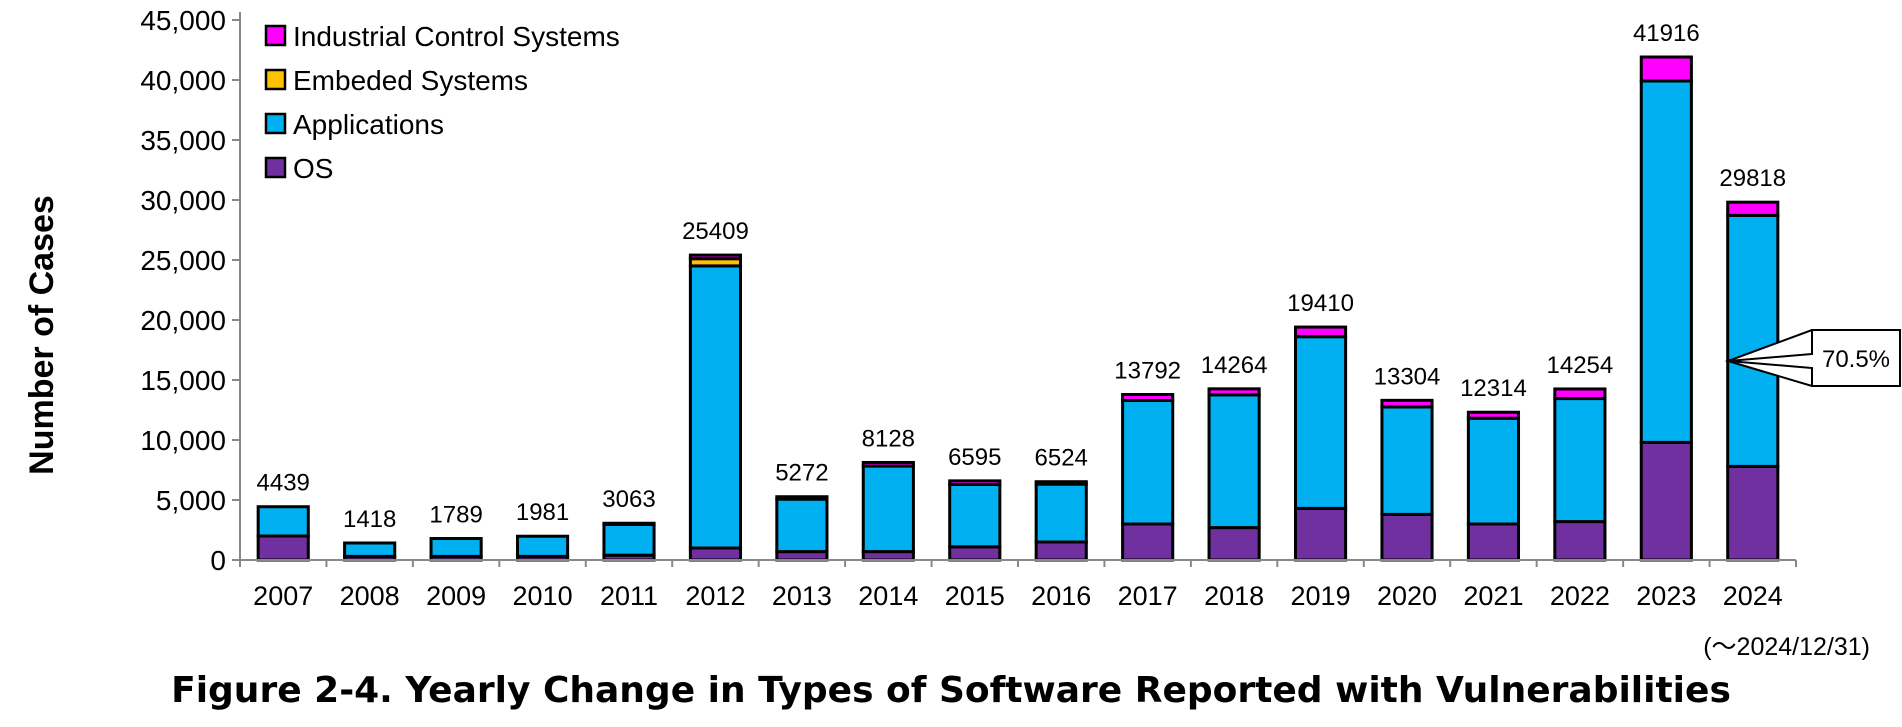 Image resolution: width=1902 pixels, height=727 pixels. I want to click on legend-swatch-os, so click(275, 167).